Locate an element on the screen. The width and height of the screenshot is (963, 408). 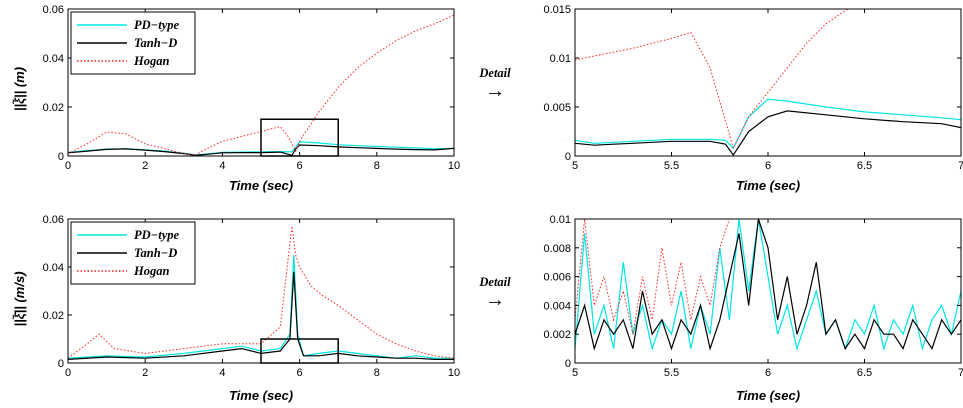
p4-ytick-label: 0.008 is located at coordinates (557, 249).